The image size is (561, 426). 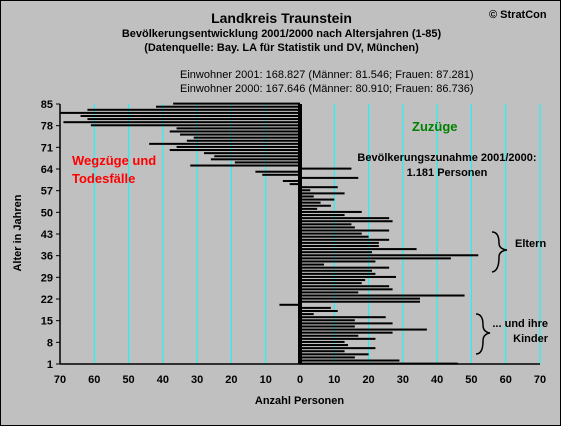 I want to click on y-tick-label: 85, so click(x=47, y=105).